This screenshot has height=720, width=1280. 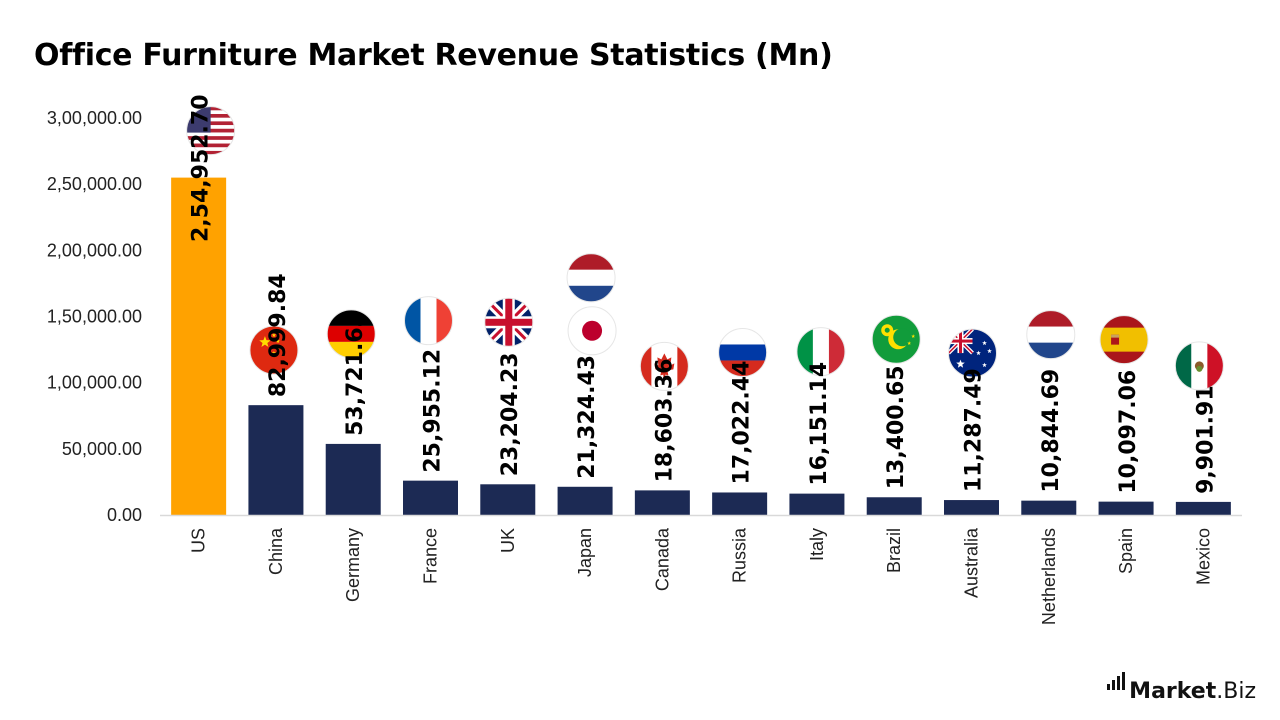 I want to click on x-tick-label: Germany, so click(x=353, y=565).